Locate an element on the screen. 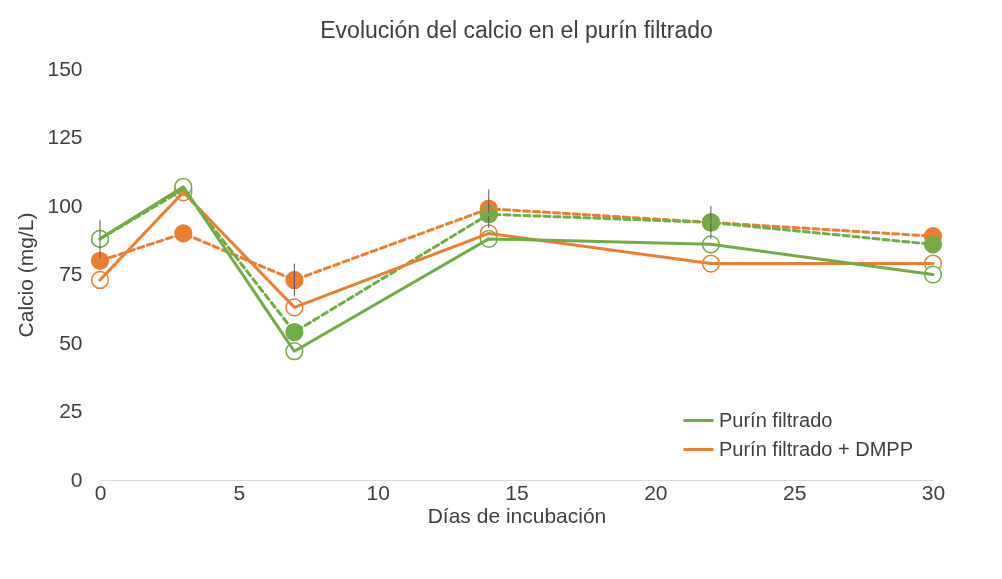 The image size is (1002, 579). x-tick-label: 30 is located at coordinates (933, 492).